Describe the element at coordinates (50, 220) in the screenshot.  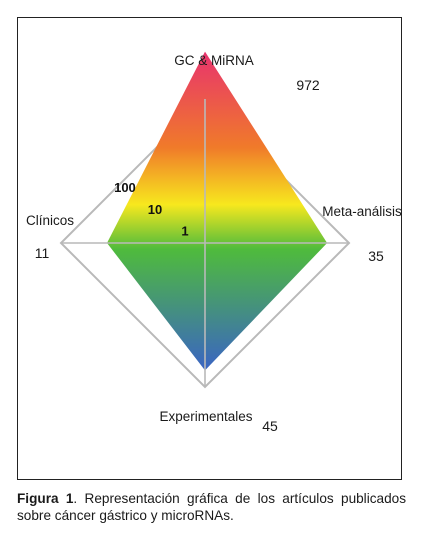
I see `axis-label-clinicos: Clínicos` at that location.